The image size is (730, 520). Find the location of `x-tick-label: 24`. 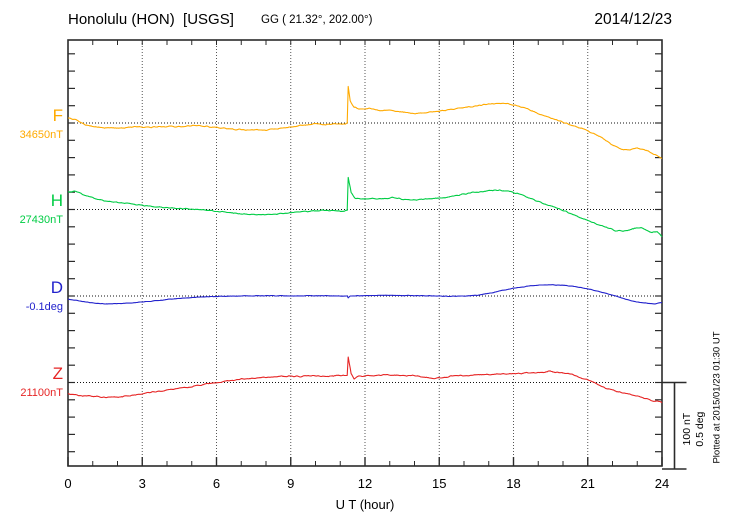

x-tick-label: 24 is located at coordinates (662, 483).